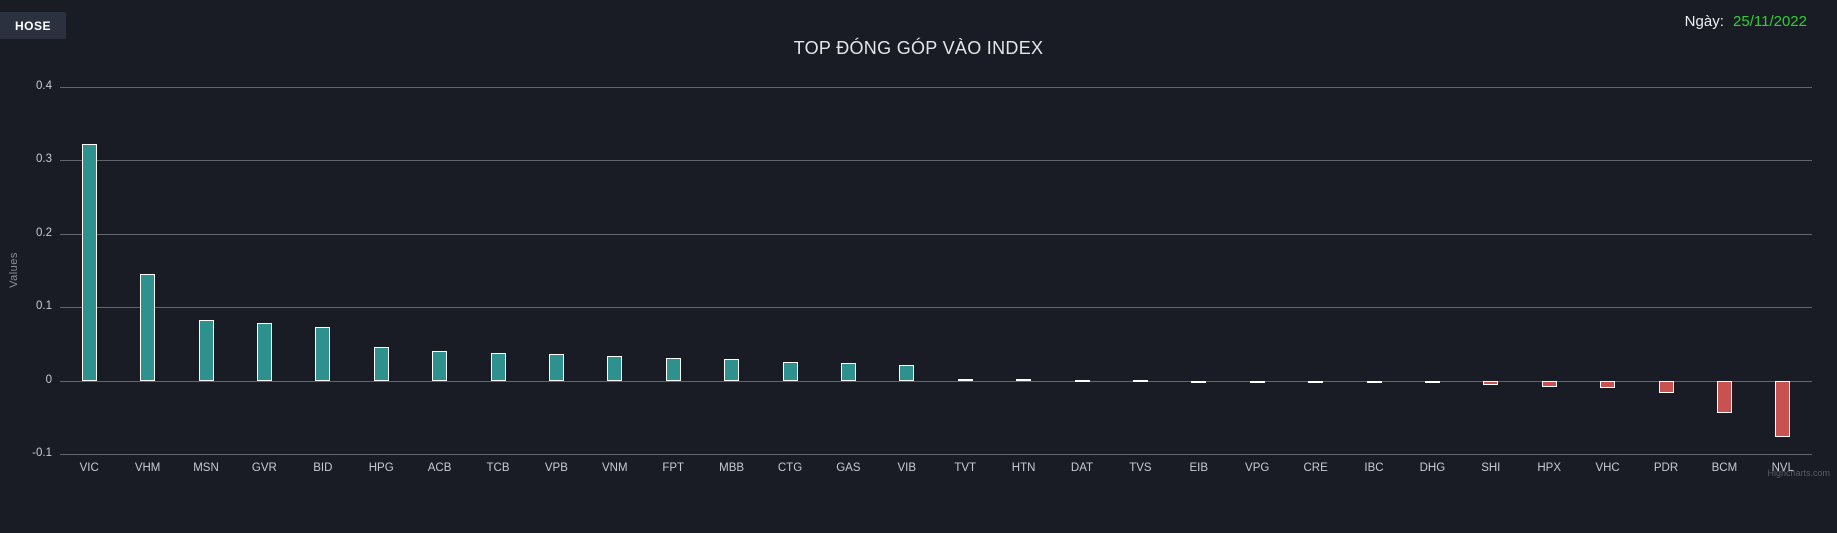 The height and width of the screenshot is (533, 1837). What do you see at coordinates (732, 468) in the screenshot?
I see `x-axis-tick-label-MBB: MBB` at bounding box center [732, 468].